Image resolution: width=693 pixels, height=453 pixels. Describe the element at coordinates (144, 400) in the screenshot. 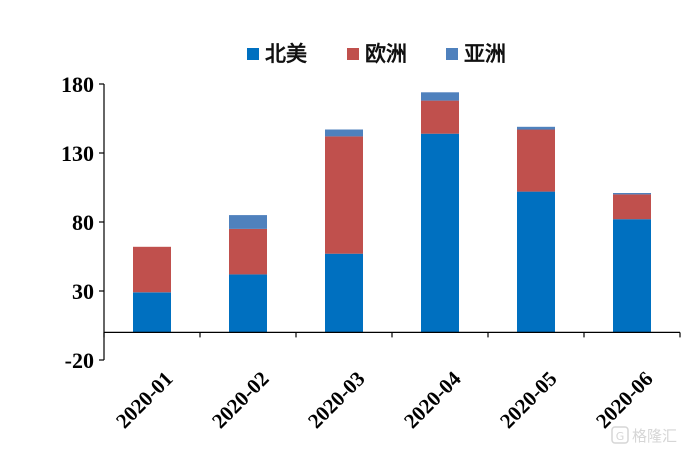

I see `x-category-label: 2020-01` at that location.